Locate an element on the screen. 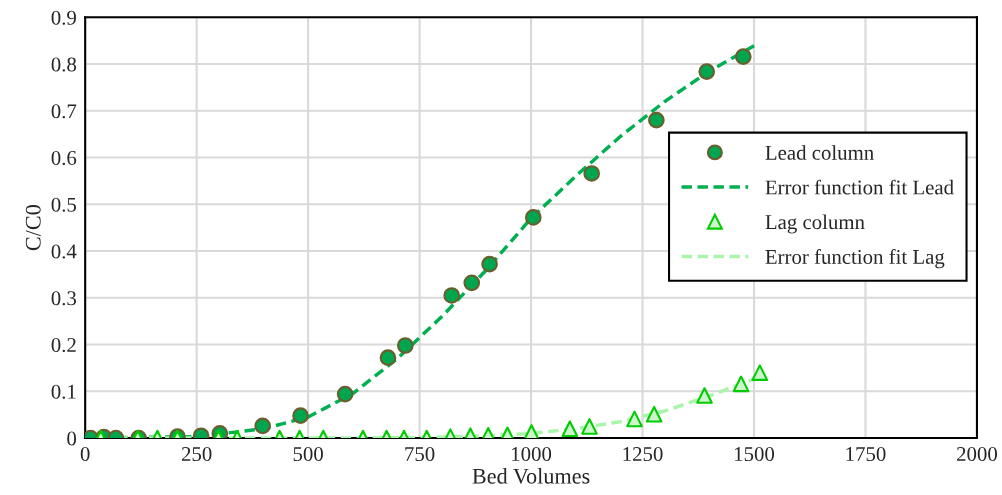 The height and width of the screenshot is (495, 1002). y-tick-label: 0.1 is located at coordinates (63, 391).